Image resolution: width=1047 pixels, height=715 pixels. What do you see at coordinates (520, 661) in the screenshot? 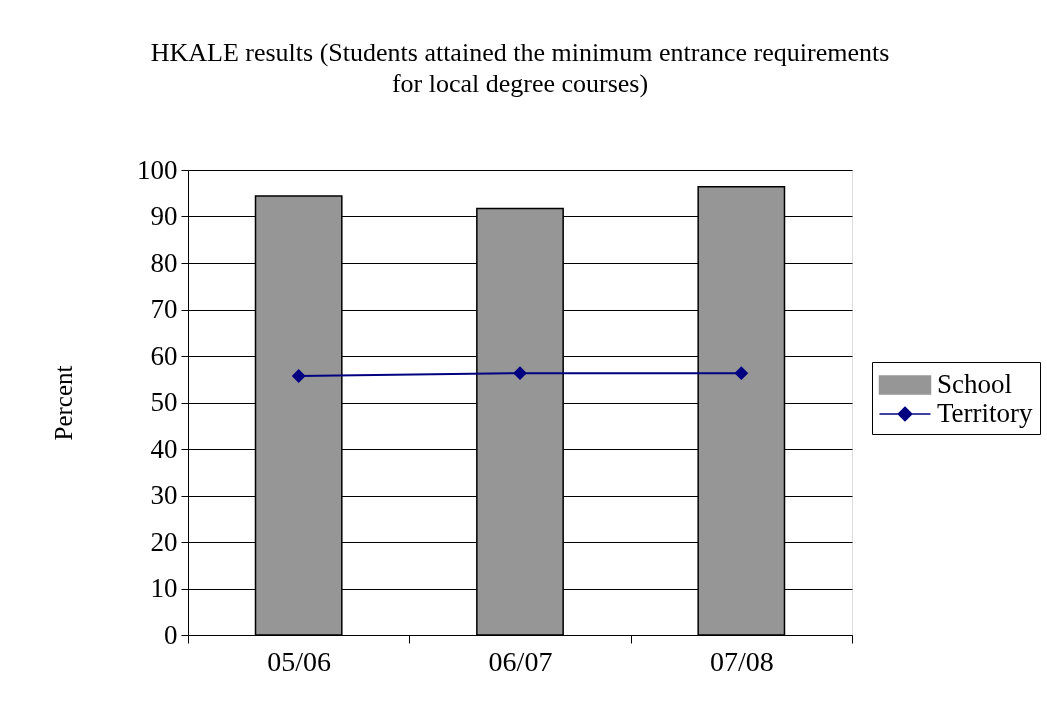
I see `x-tick-label: 06/07` at bounding box center [520, 661].